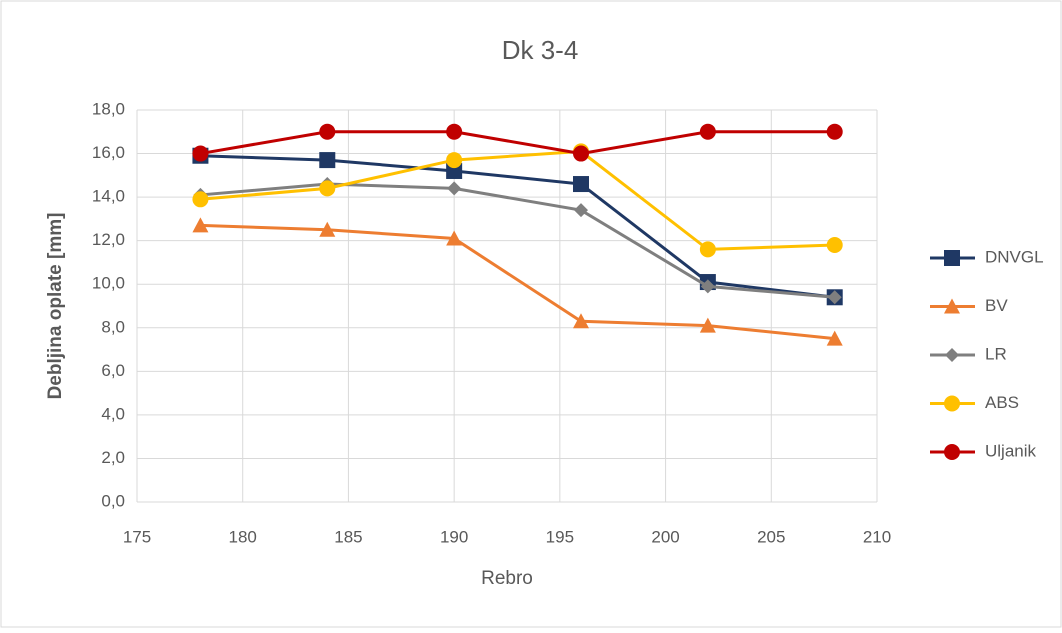  What do you see at coordinates (1002, 402) in the screenshot?
I see `legend-label: ABS` at bounding box center [1002, 402].